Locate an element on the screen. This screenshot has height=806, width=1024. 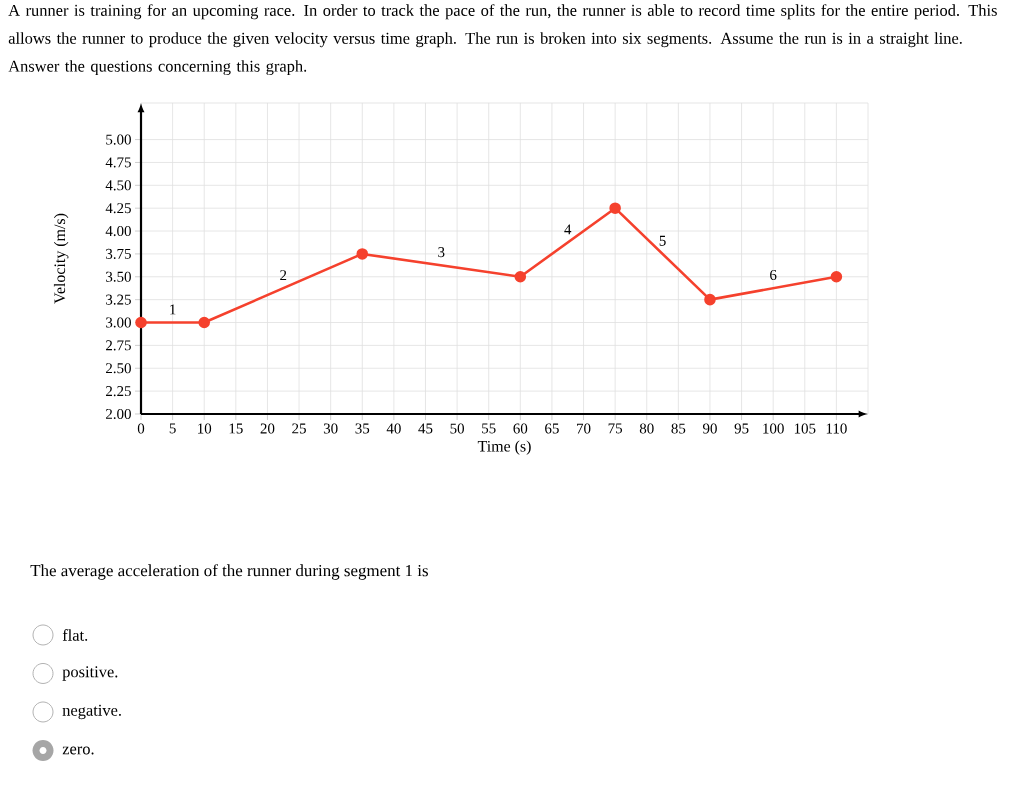
x-tick-label: 15 is located at coordinates (236, 428).